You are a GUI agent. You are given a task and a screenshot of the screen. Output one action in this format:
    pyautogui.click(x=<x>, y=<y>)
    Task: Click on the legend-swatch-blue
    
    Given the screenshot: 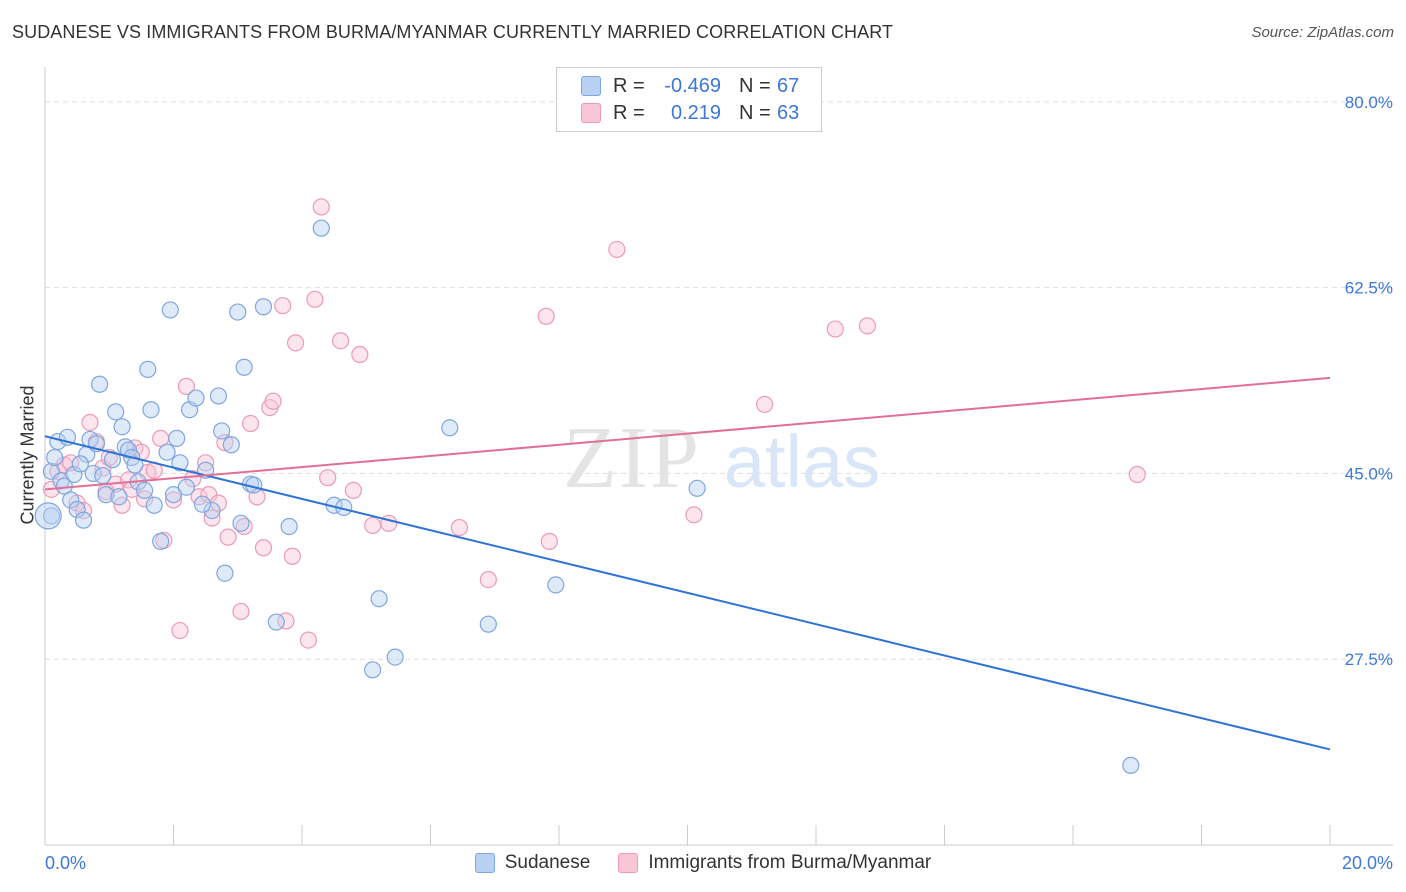 What is the action you would take?
    pyautogui.click(x=591, y=86)
    